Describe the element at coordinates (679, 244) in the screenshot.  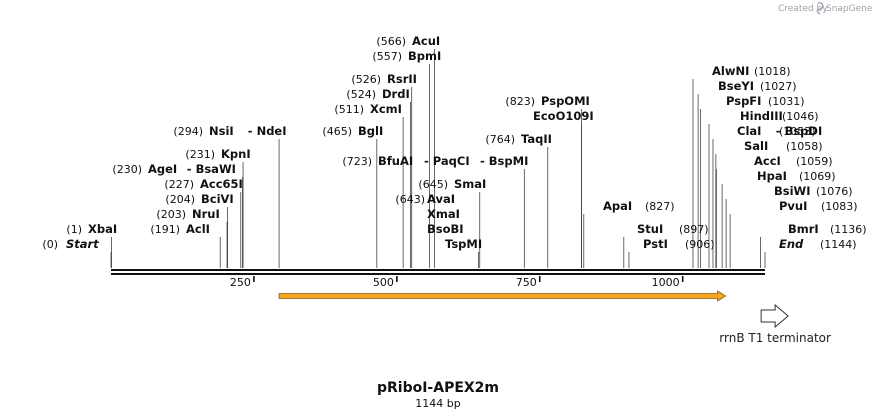
I see `site-psti: (906) PstI` at that location.